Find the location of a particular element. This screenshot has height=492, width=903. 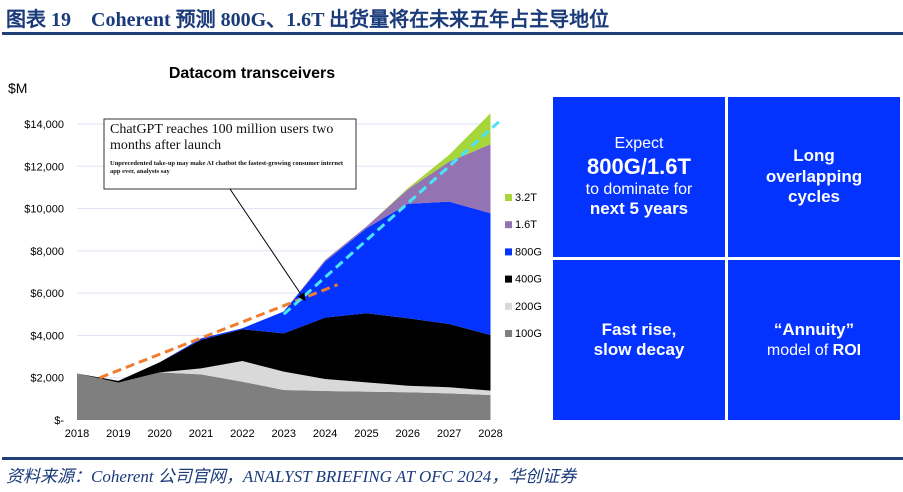

y-axis-label: $M is located at coordinates (17, 88).